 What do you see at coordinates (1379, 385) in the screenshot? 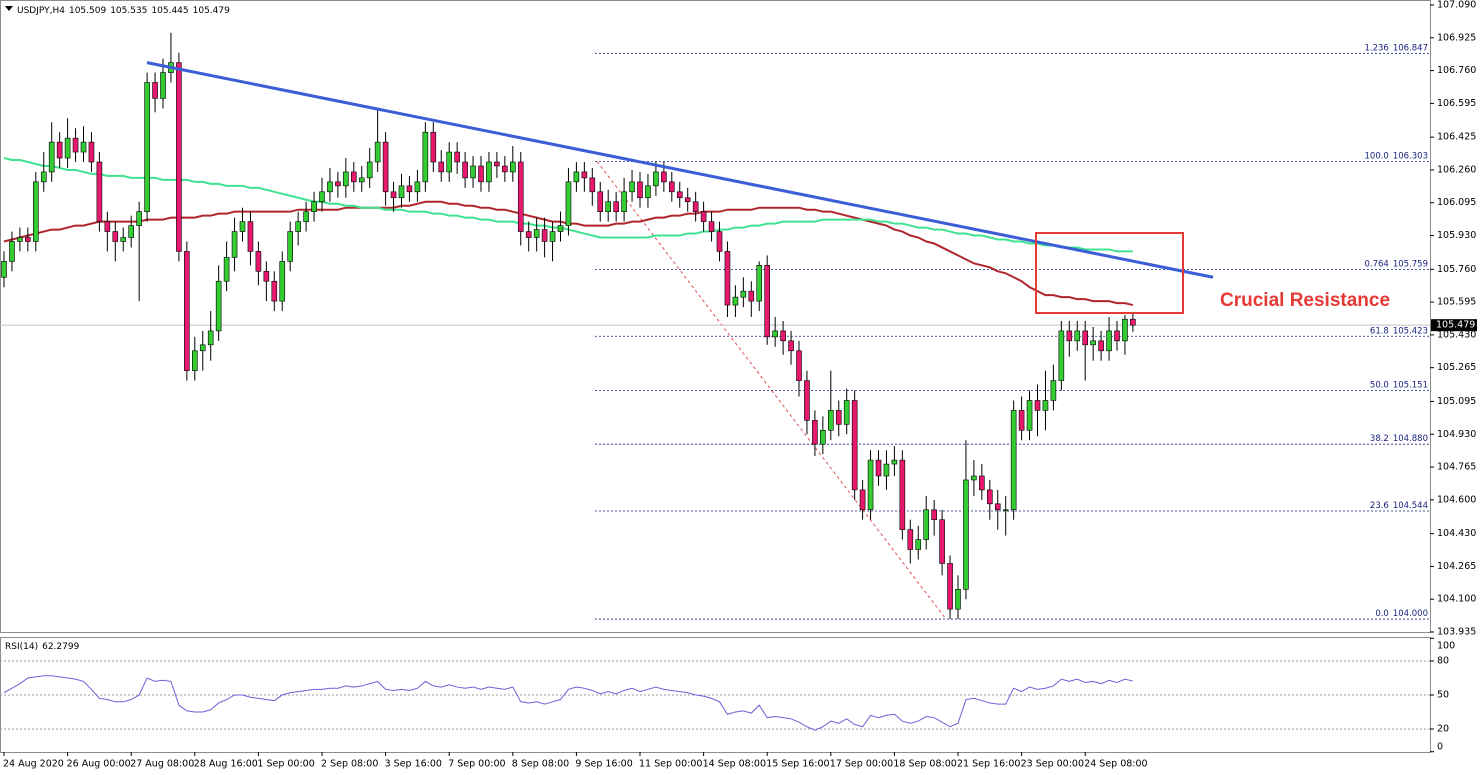
I see `fib-ratio: 50.0` at bounding box center [1379, 385].